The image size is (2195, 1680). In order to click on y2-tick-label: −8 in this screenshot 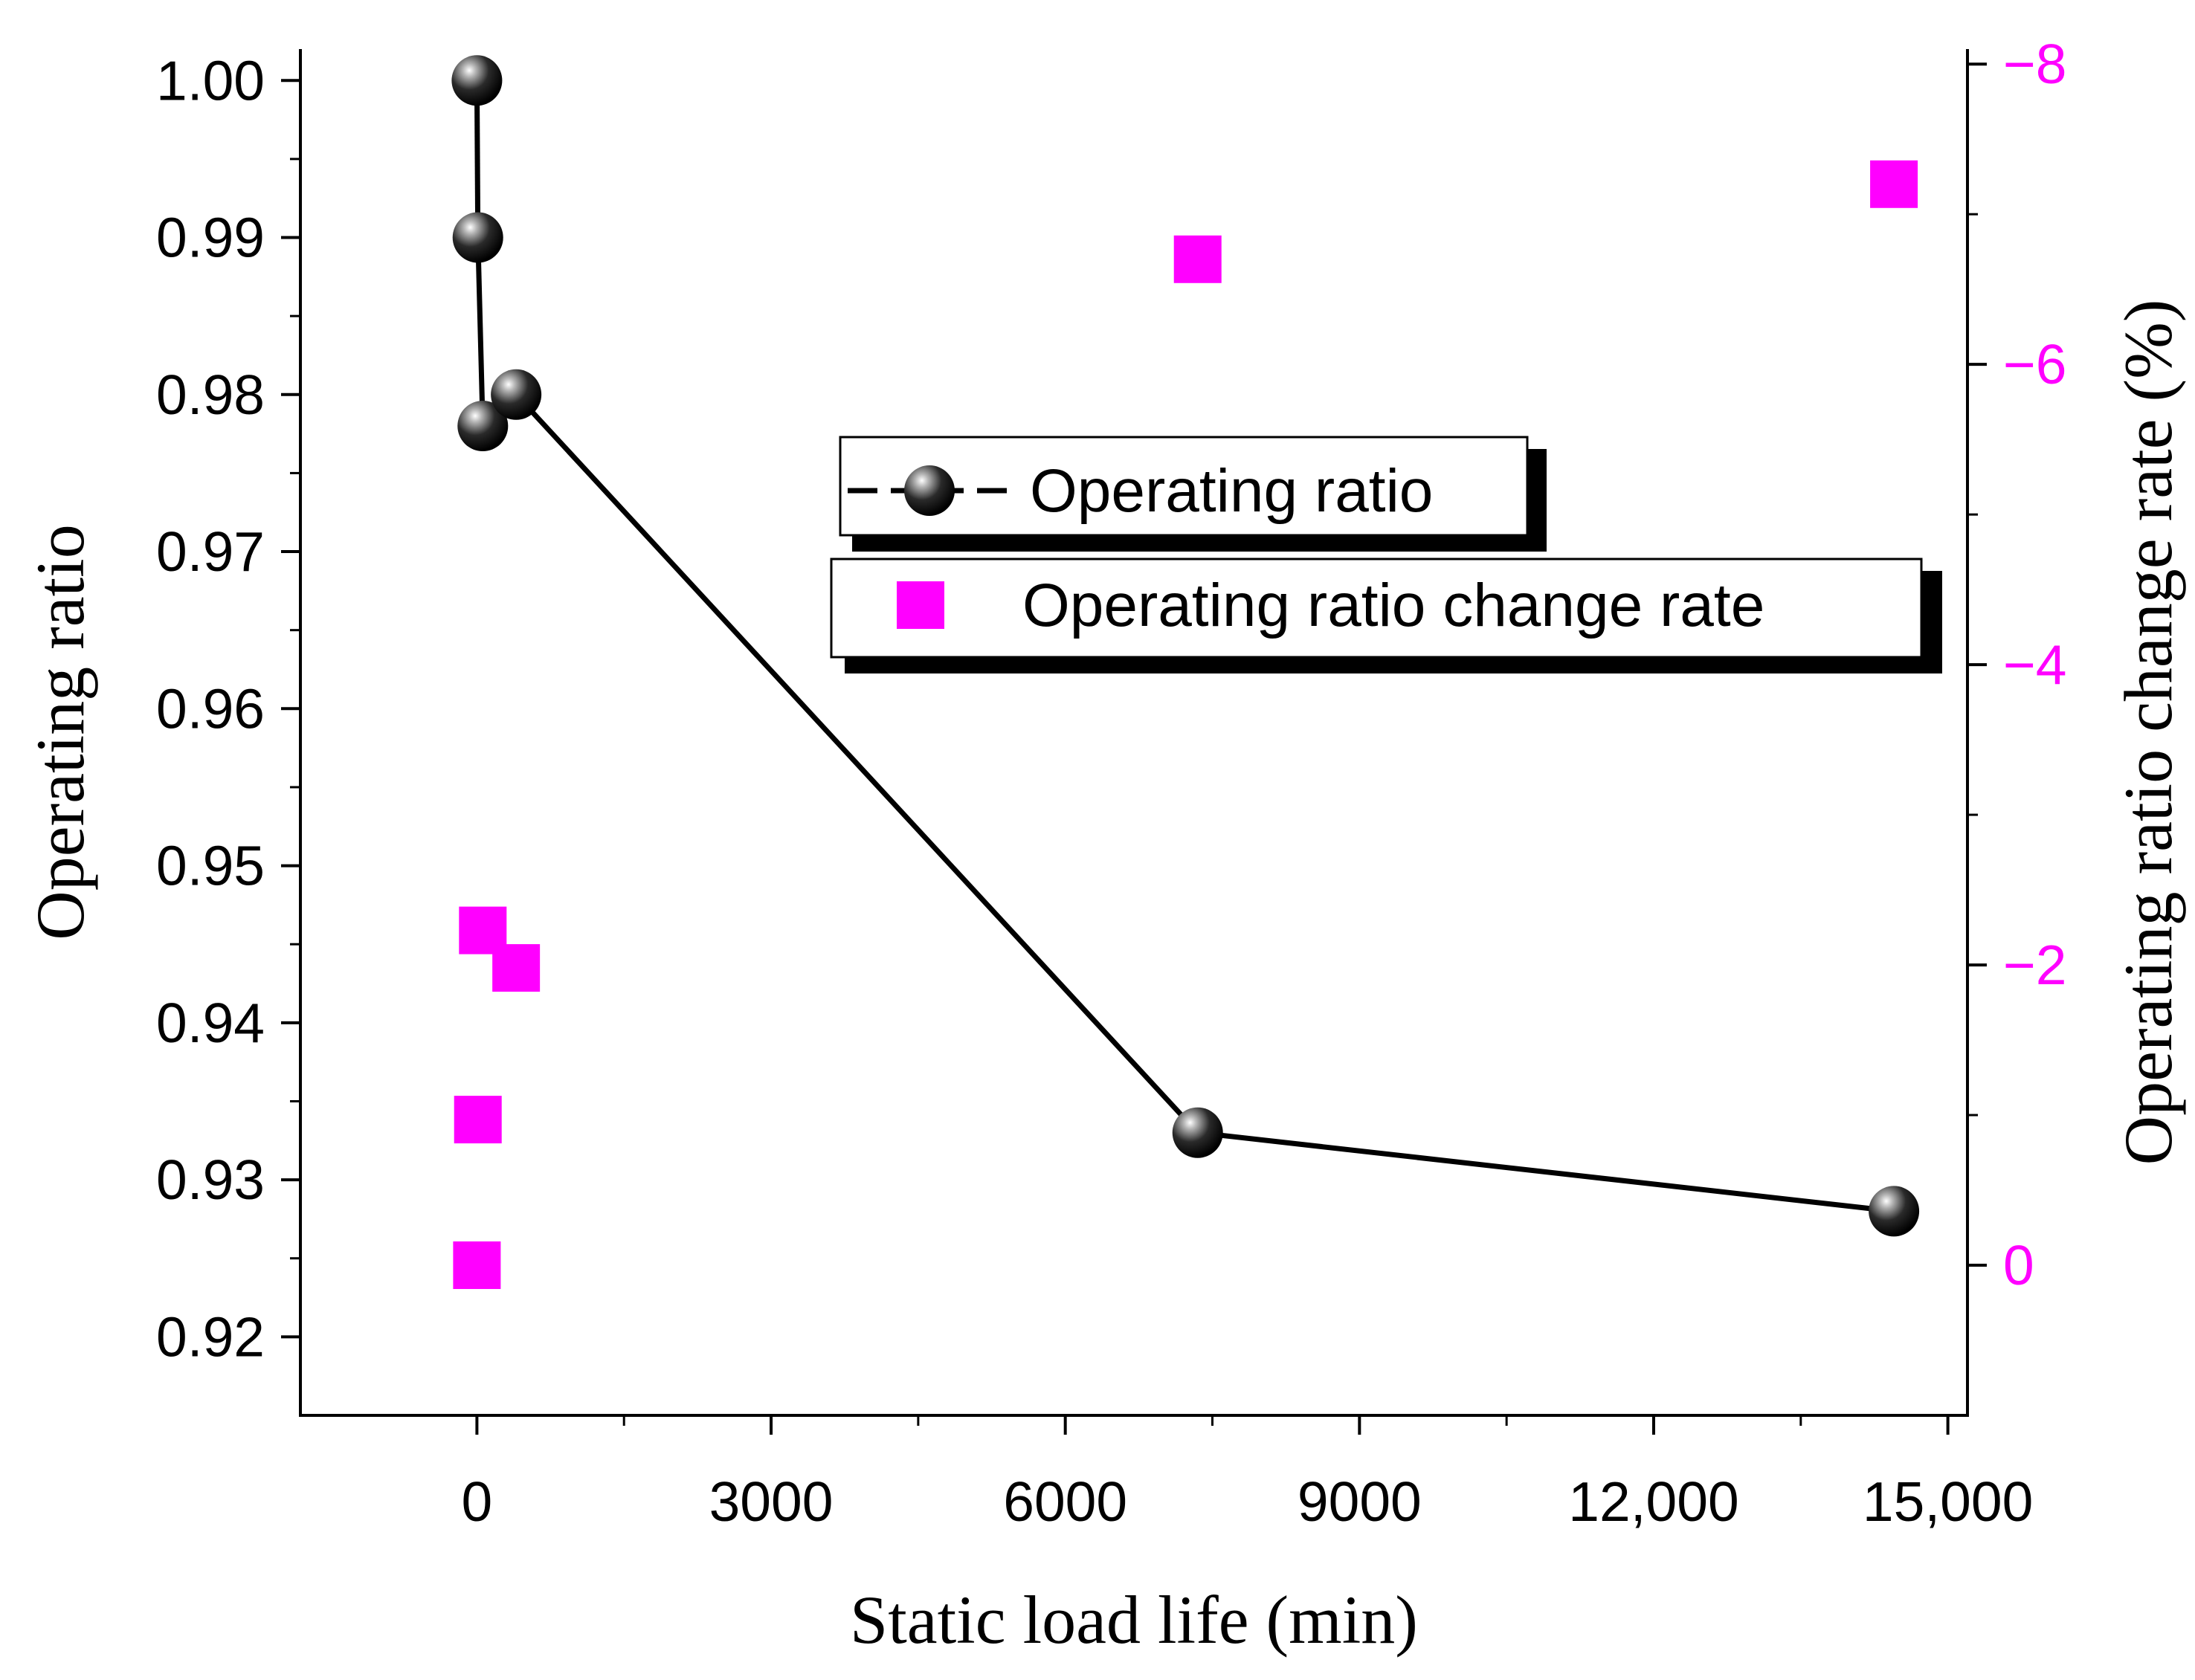, I will do `click(2035, 64)`.